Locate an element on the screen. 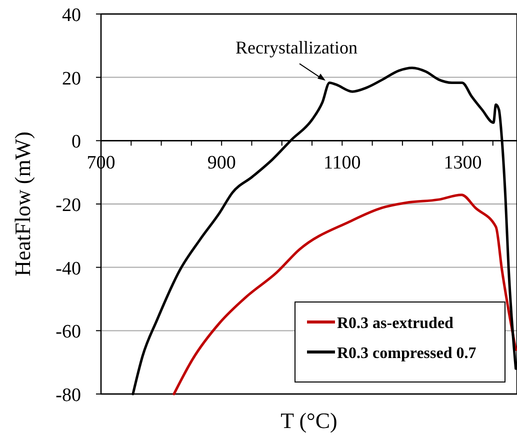  y-tick-label: -80 is located at coordinates (68, 395).